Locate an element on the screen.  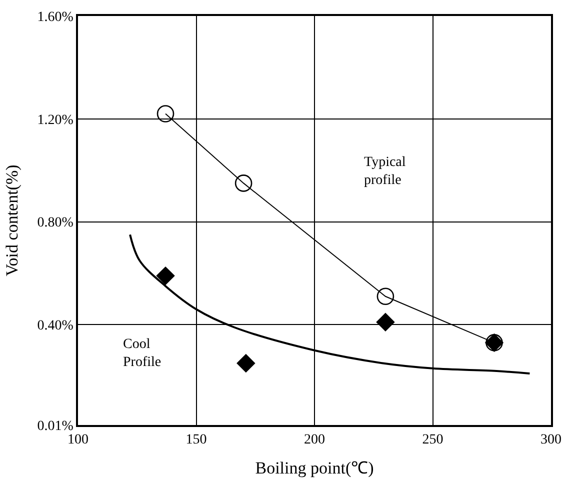
annotation: Typical profile is located at coordinates (385, 171).